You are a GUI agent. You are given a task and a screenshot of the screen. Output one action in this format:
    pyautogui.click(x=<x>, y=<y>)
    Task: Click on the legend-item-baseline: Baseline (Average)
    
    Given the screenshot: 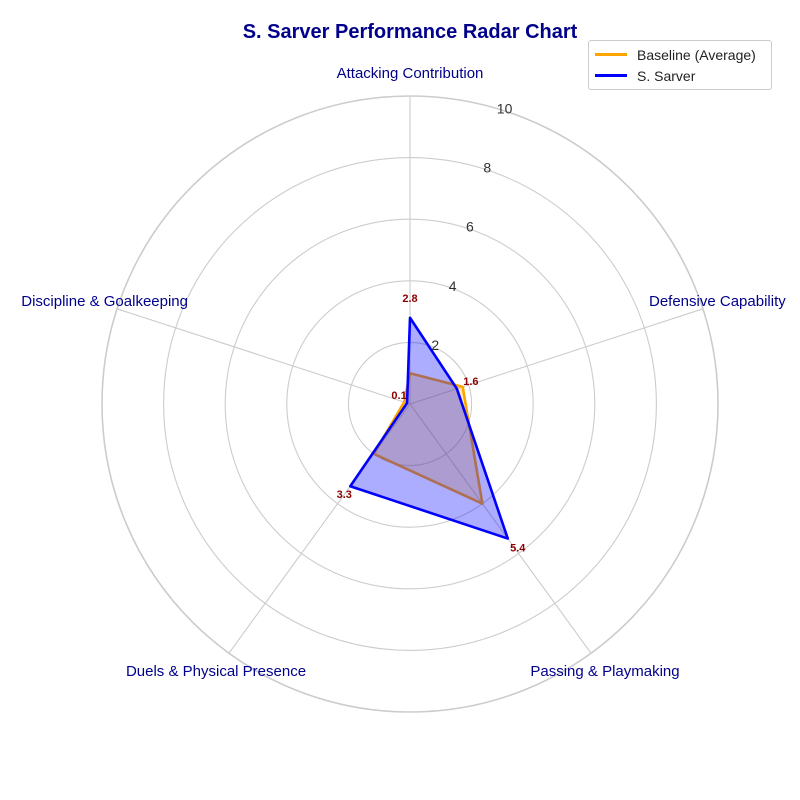 What is the action you would take?
    pyautogui.click(x=680, y=54)
    